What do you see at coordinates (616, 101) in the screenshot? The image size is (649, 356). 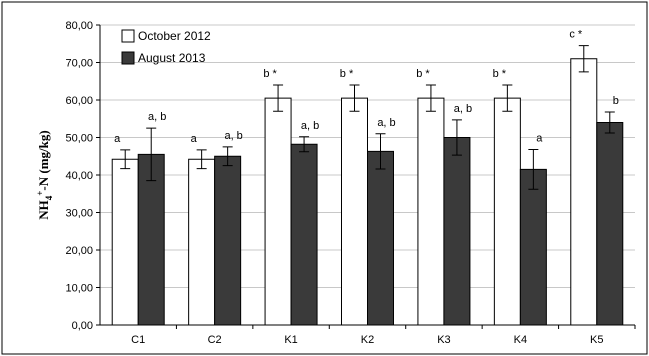 I see `significance-label: b` at bounding box center [616, 101].